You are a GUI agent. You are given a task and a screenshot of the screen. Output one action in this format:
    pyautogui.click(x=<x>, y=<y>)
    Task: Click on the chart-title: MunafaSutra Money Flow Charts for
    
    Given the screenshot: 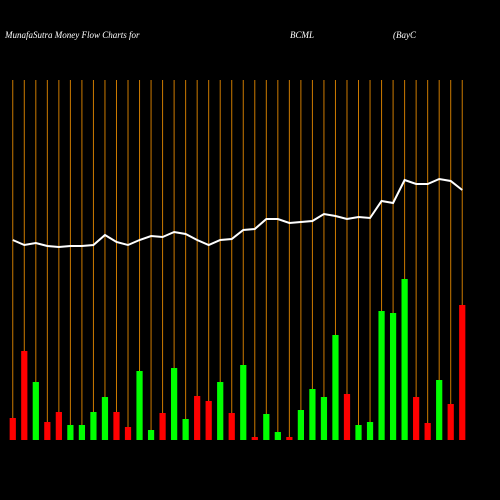 What is the action you would take?
    pyautogui.click(x=72, y=35)
    